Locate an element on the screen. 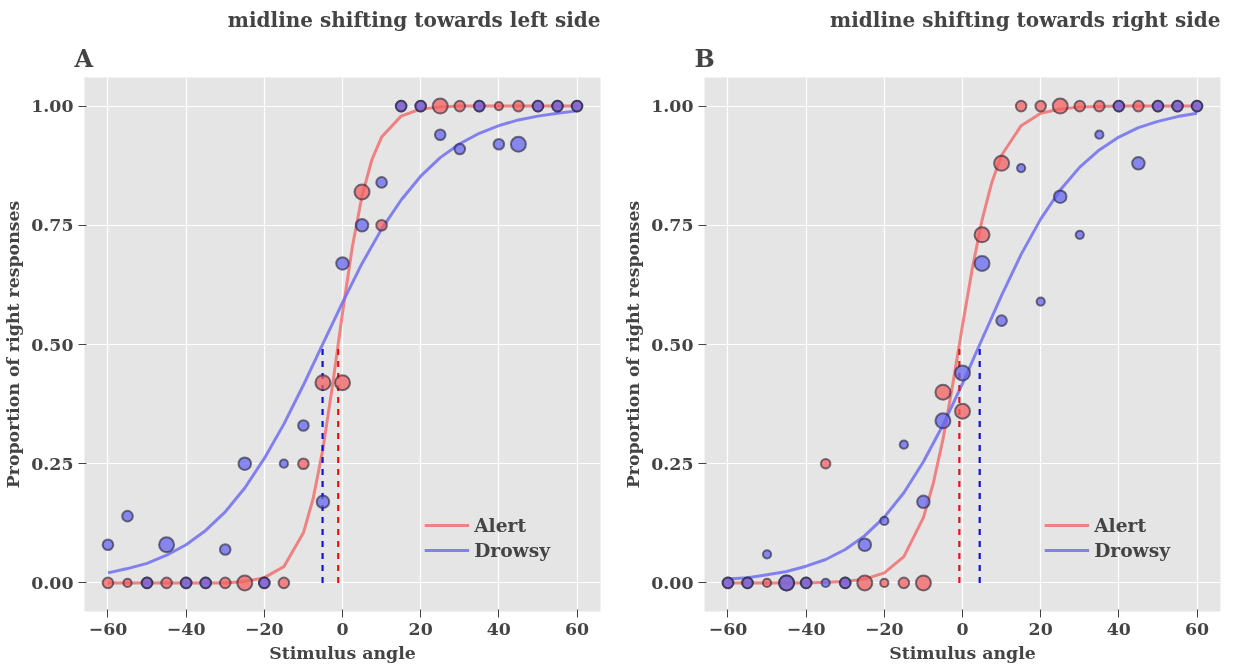 This screenshot has width=1248, height=669. text: B is located at coordinates (704, 58).